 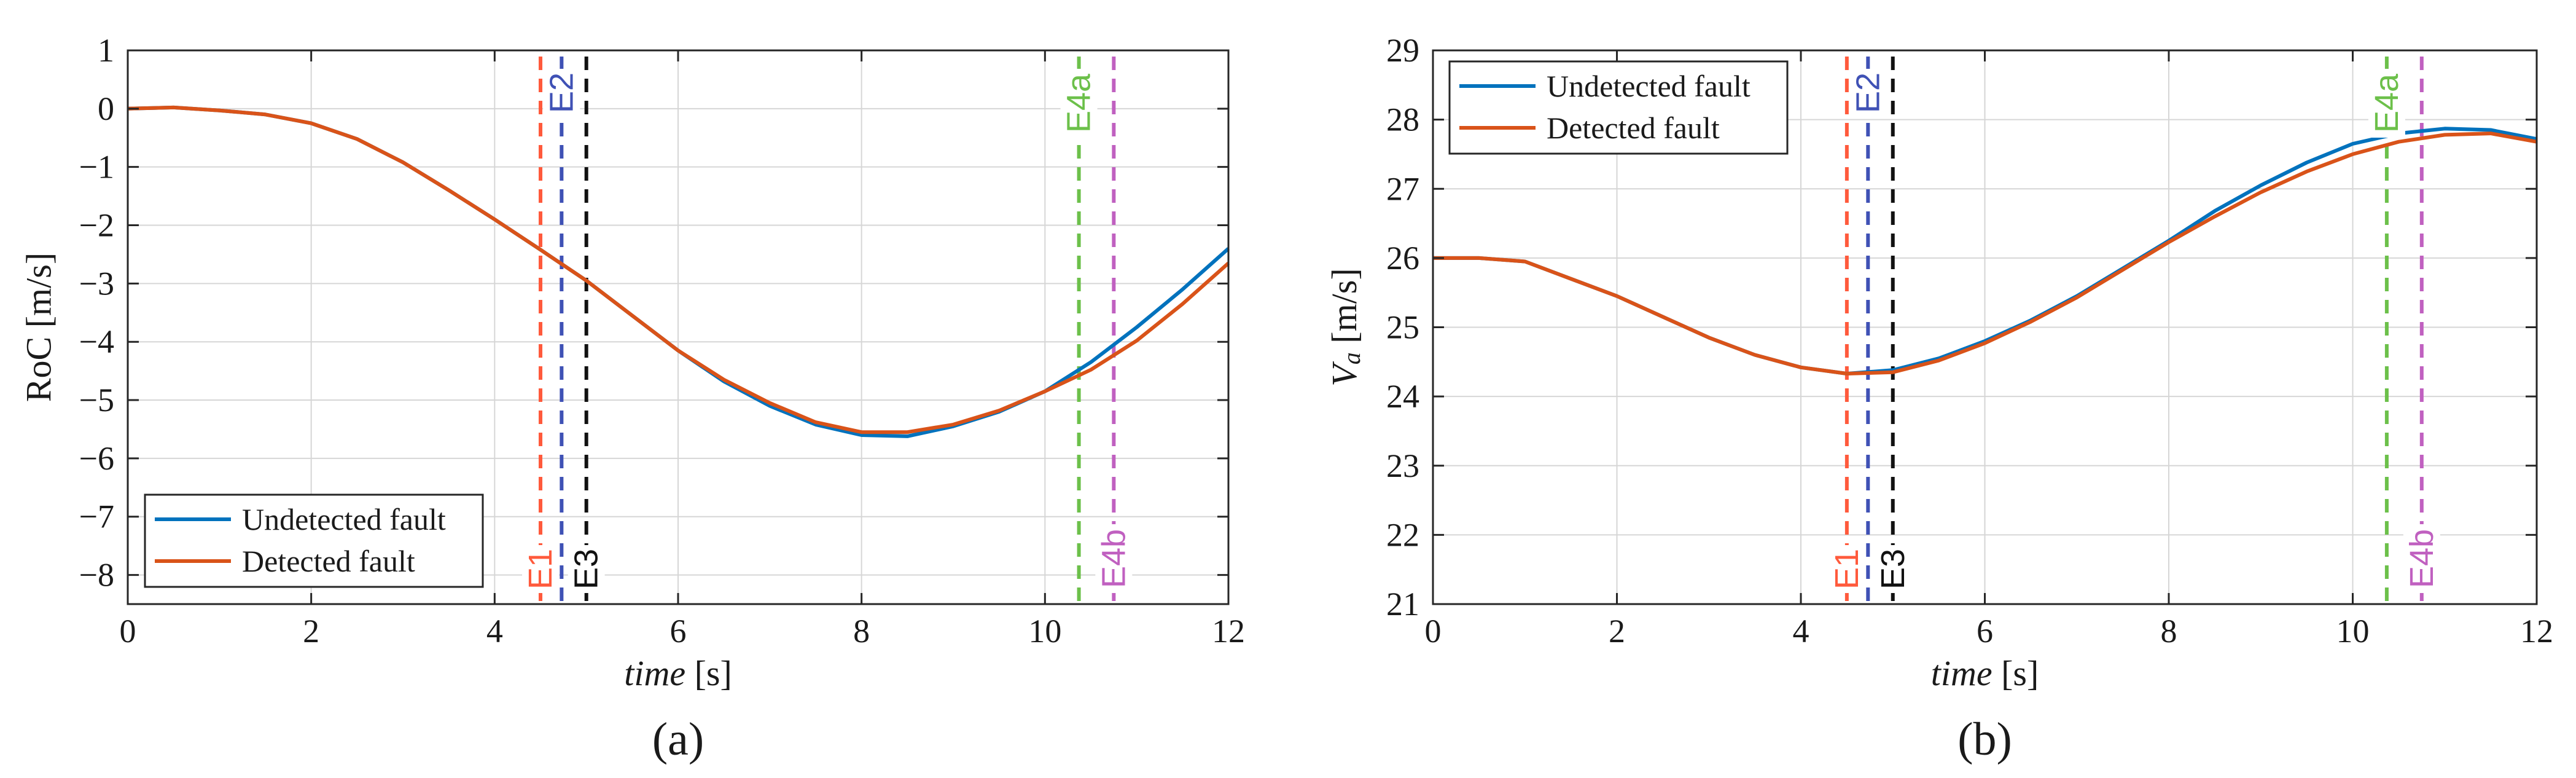 I want to click on y-tick-label: 26, so click(x=1402, y=258).